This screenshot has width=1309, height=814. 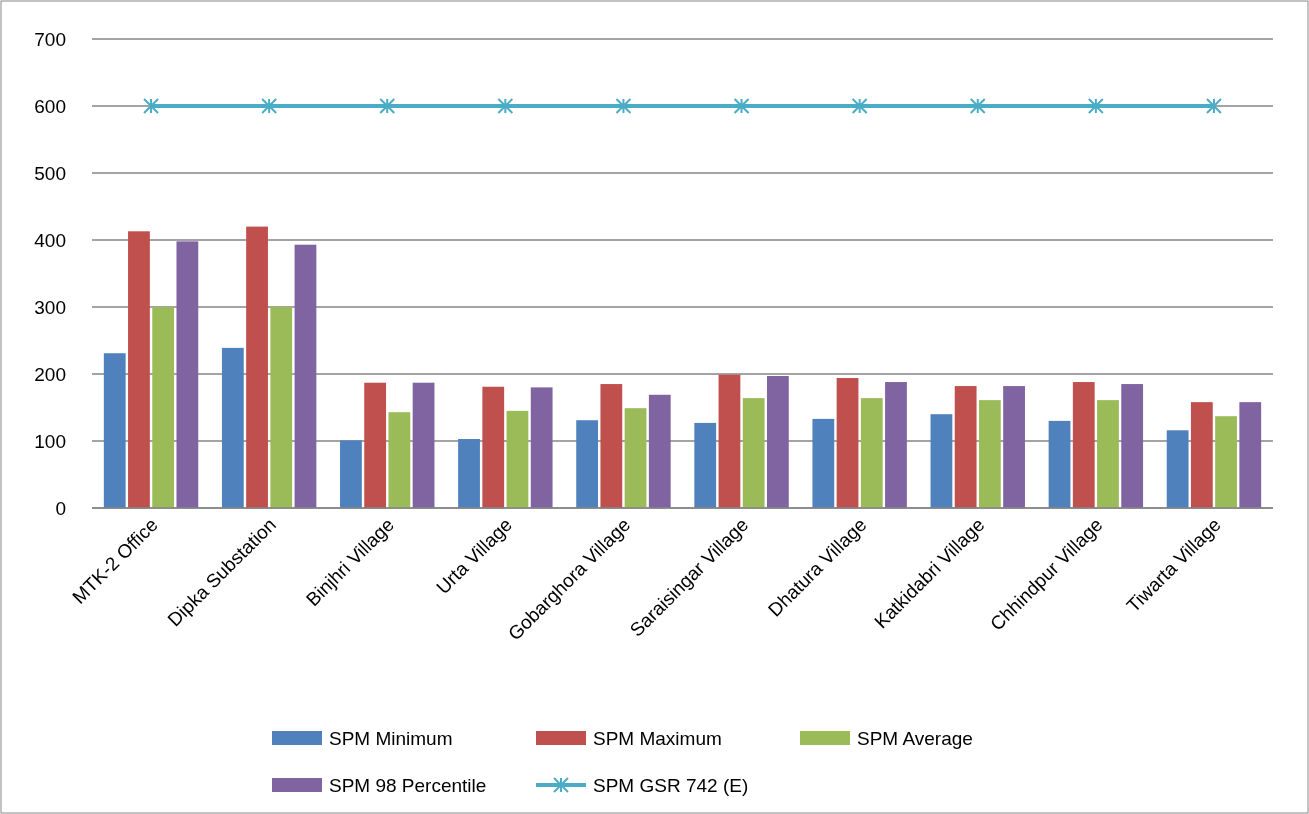 What do you see at coordinates (60, 508) in the screenshot?
I see `y-tick-label: 0` at bounding box center [60, 508].